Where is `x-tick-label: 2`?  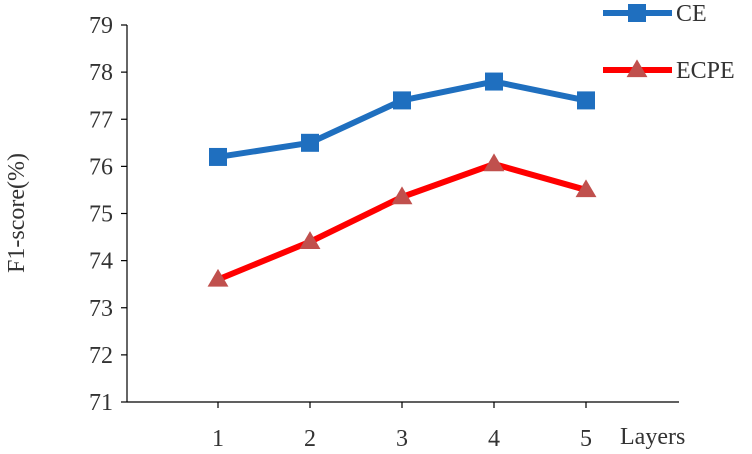
x-tick-label: 2 is located at coordinates (310, 439).